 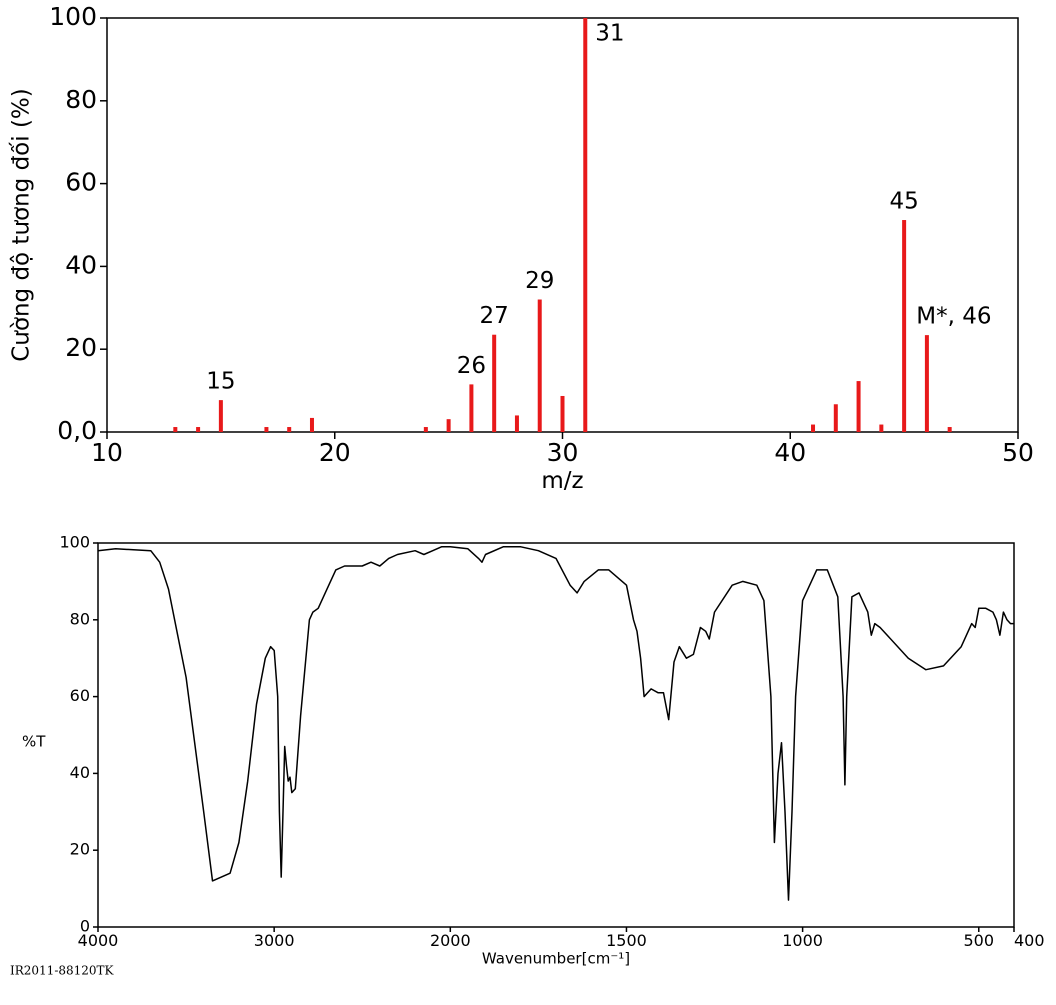 What do you see at coordinates (77, 430) in the screenshot?
I see `y-tick-label: 0,0` at bounding box center [77, 430].